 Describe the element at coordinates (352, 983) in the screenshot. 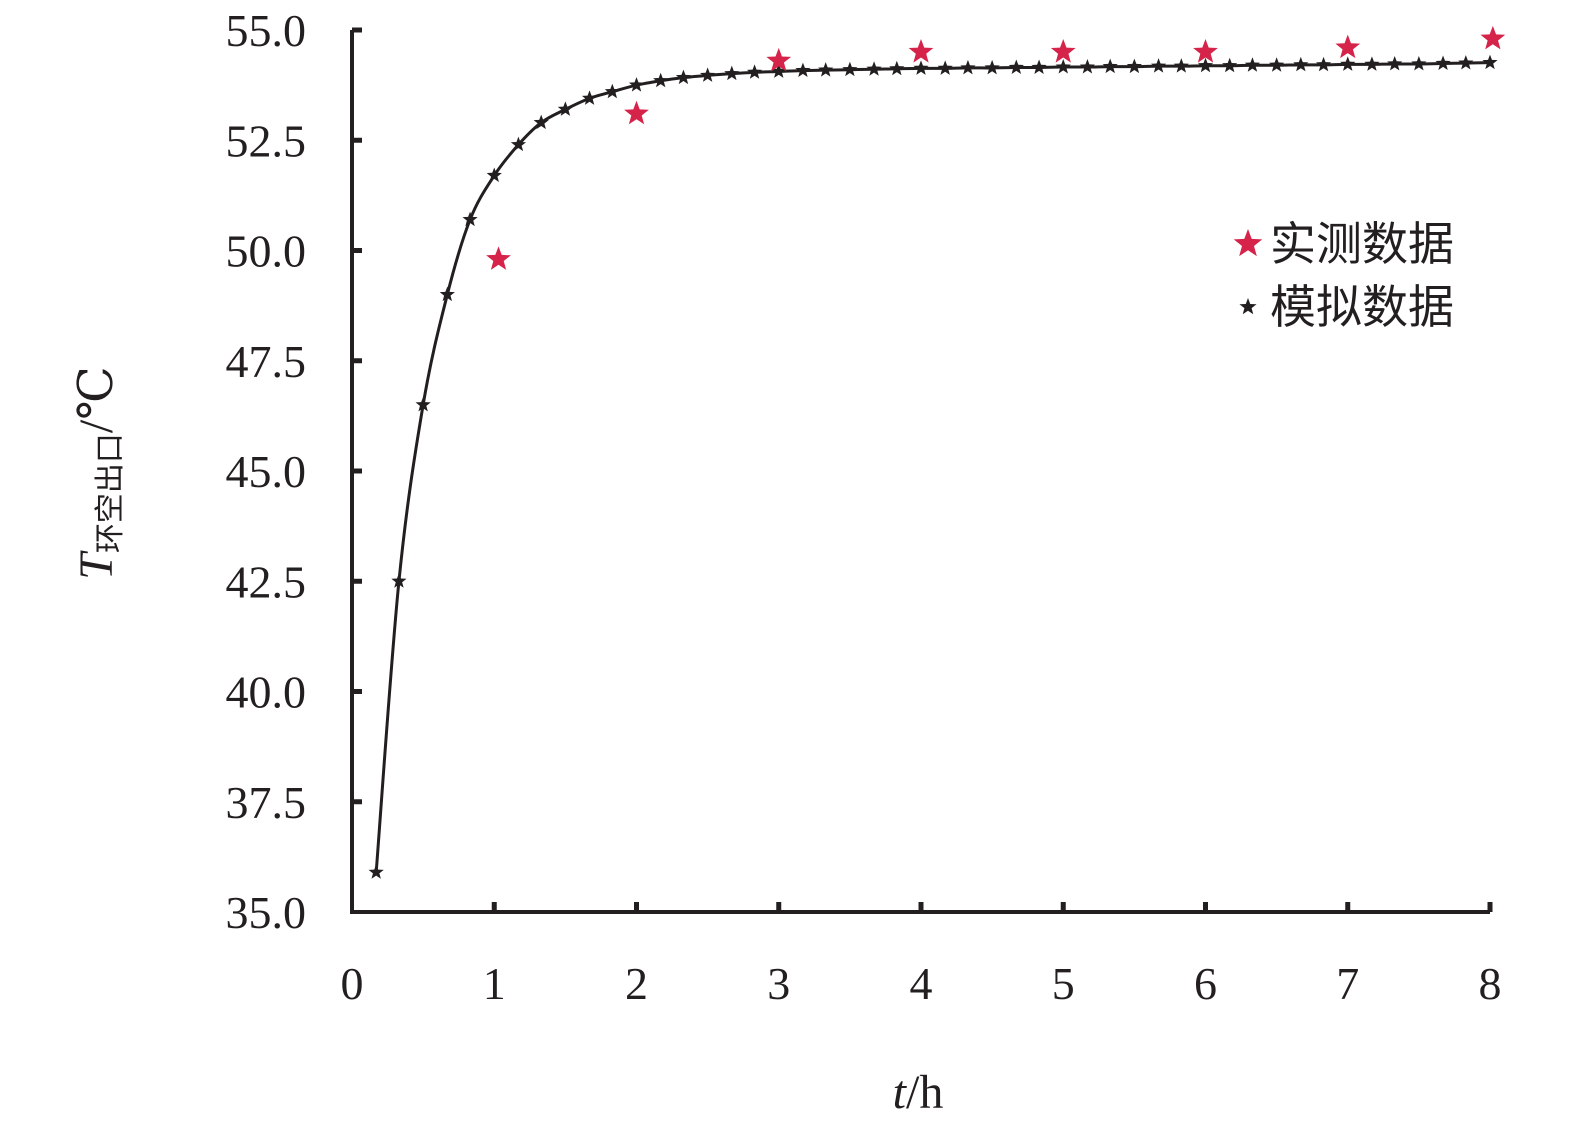

I see `x-tick-label: 0` at that location.